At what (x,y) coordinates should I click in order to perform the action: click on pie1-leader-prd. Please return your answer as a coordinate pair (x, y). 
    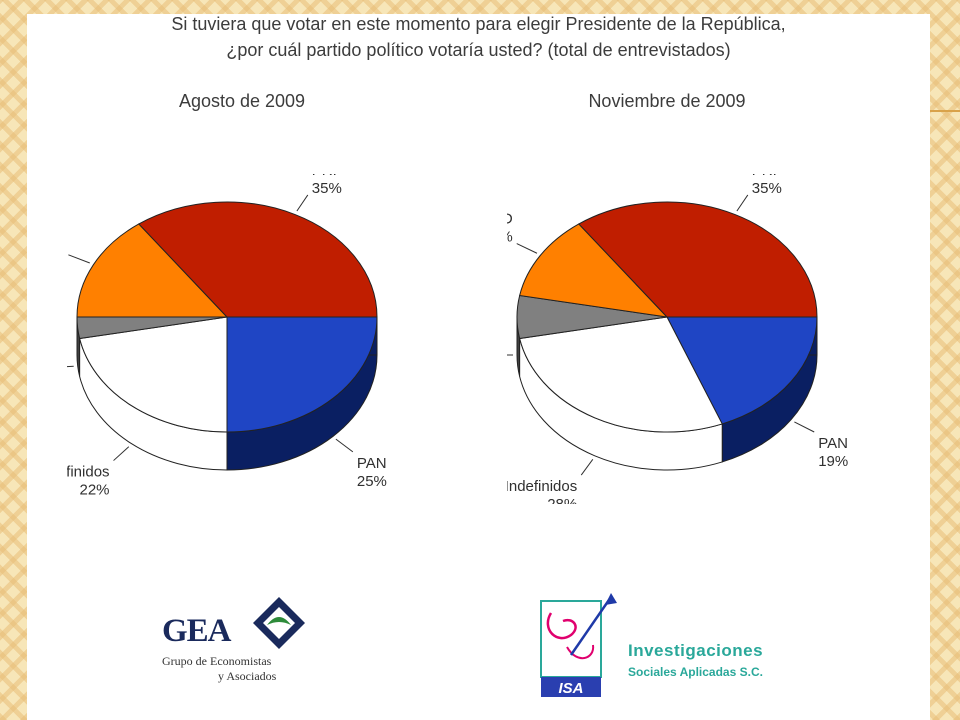
    Looking at the image, I should click on (527, 248).